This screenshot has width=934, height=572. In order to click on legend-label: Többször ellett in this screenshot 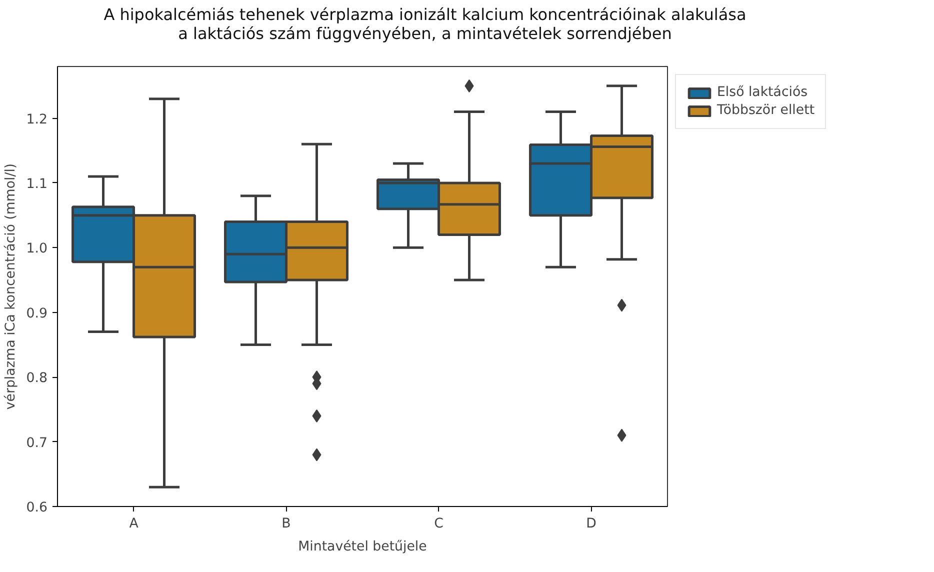, I will do `click(766, 110)`.